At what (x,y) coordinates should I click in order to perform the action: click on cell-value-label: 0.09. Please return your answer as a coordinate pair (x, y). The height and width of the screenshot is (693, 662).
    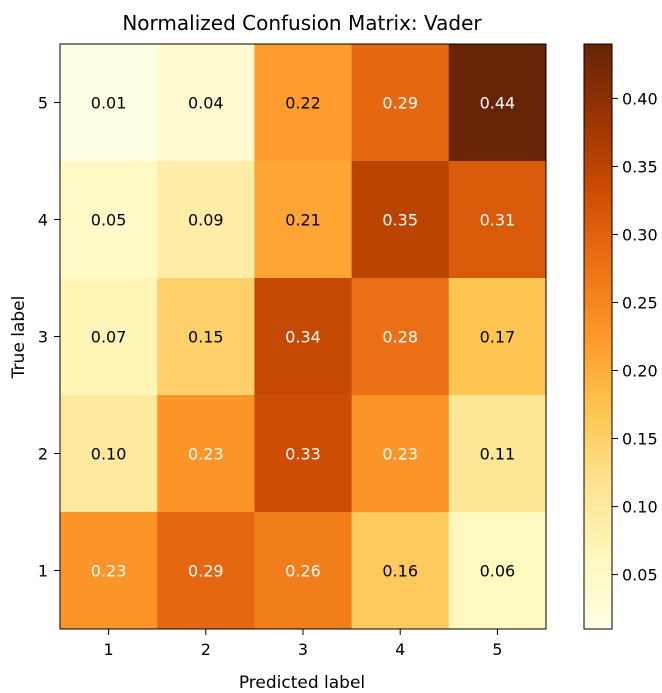
    Looking at the image, I should click on (206, 220).